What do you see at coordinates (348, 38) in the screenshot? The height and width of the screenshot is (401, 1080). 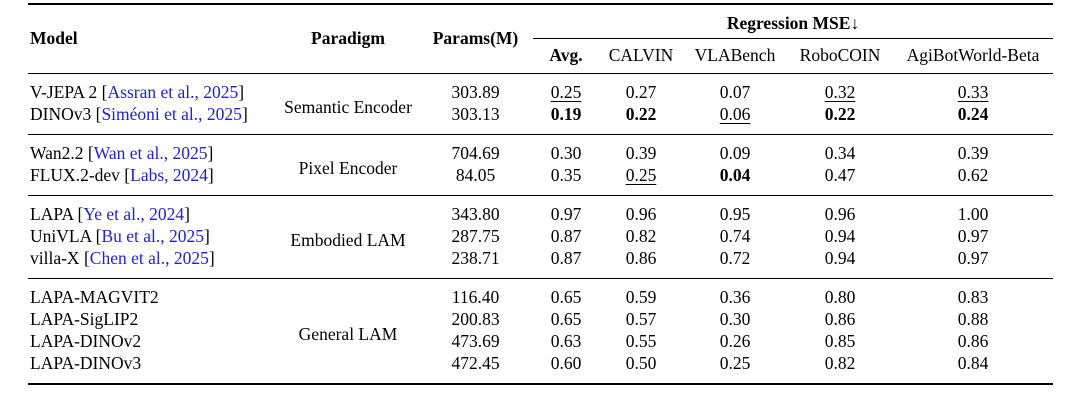 I see `column-header-paradigm: Paradigm` at bounding box center [348, 38].